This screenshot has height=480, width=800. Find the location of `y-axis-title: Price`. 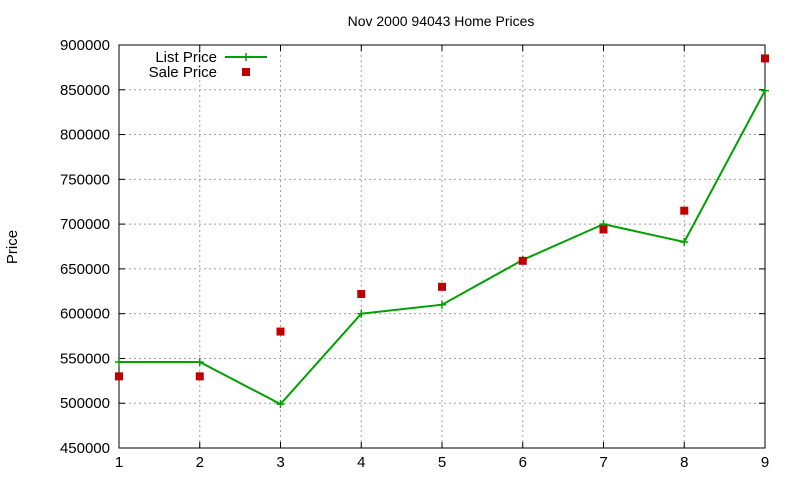

y-axis-title: Price is located at coordinates (12, 247).